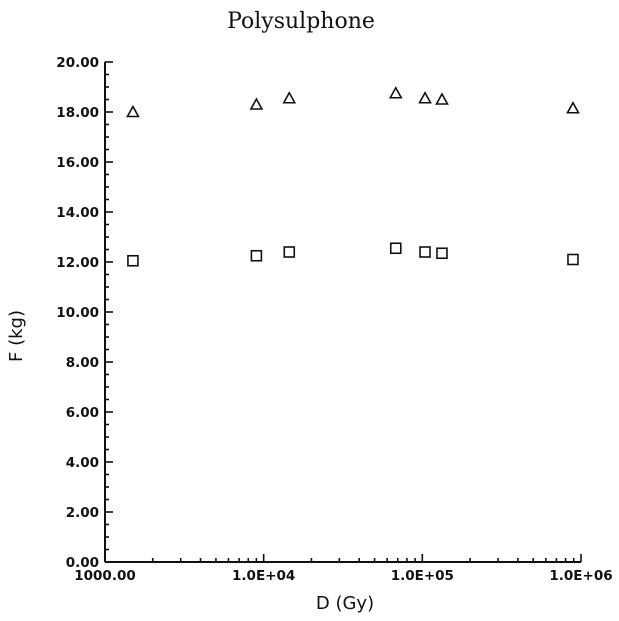 This screenshot has height=621, width=619. I want to click on y-tick-label: 4.00, so click(82, 463).